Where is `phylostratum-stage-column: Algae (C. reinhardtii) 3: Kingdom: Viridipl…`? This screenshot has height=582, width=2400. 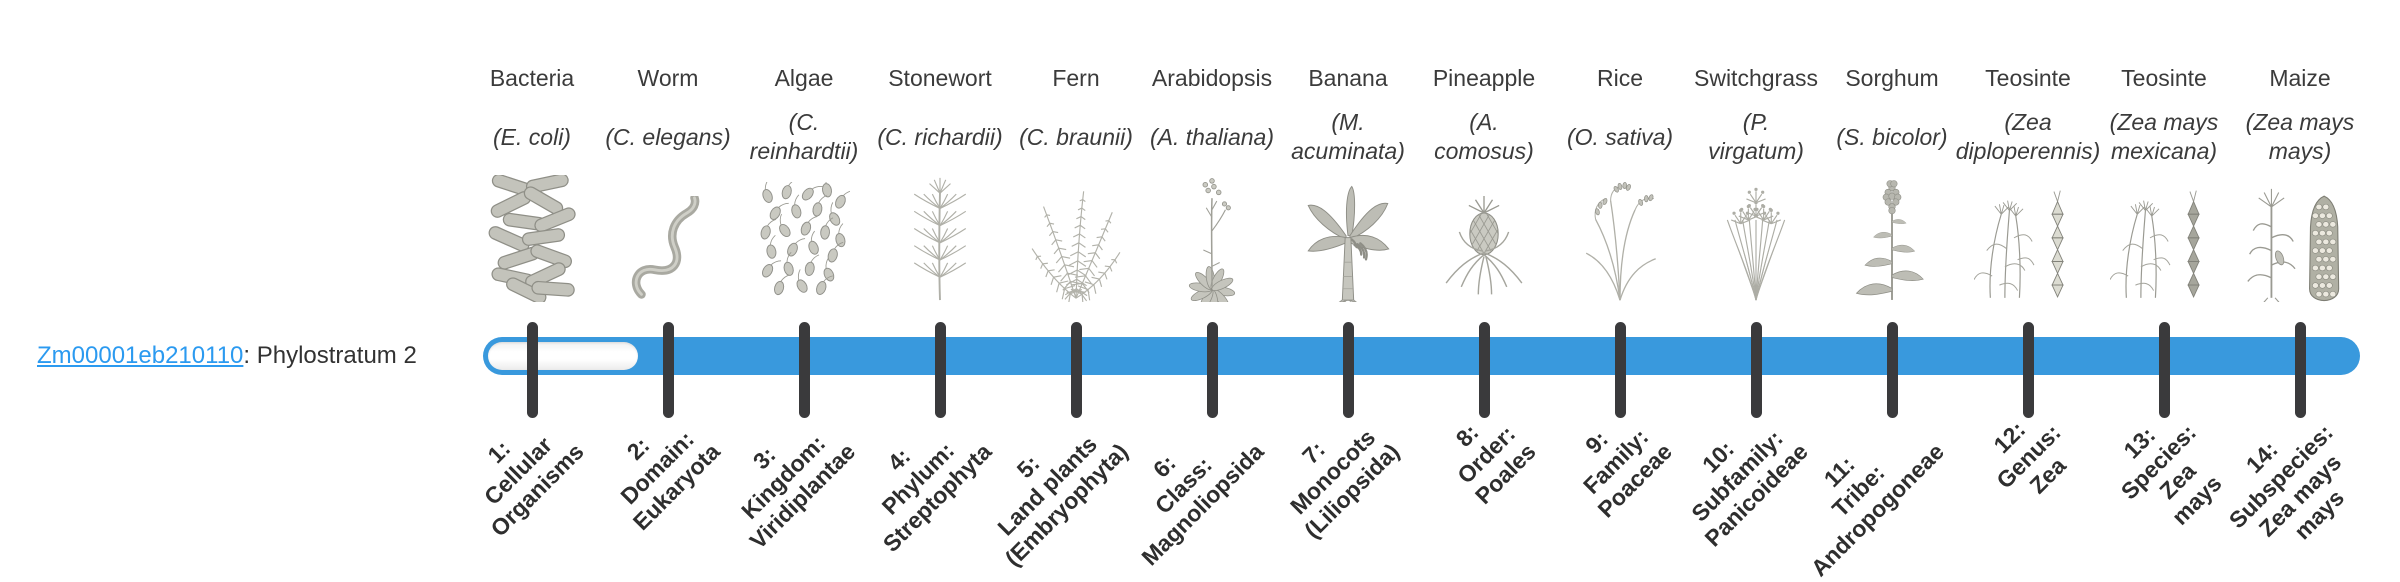
phylostratum-stage-column: Algae (C. reinhardtii) 3: Kingdom: Viridipl… is located at coordinates (804, 290).